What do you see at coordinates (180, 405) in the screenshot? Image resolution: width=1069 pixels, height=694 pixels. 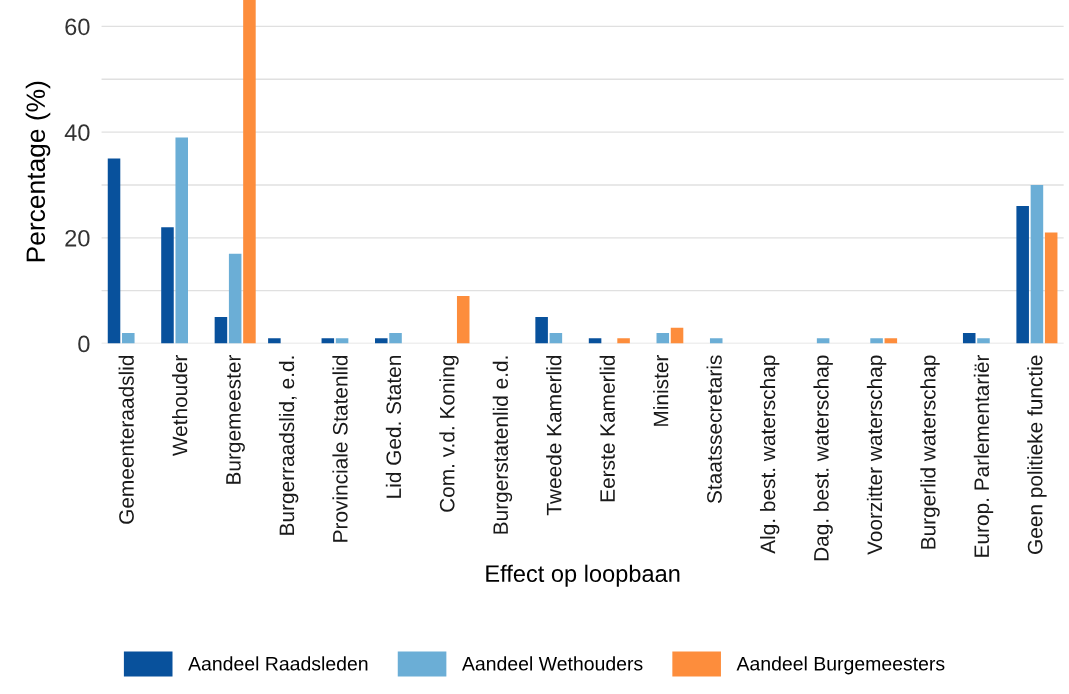 I see `x-tick-label: Wethouder` at bounding box center [180, 405].